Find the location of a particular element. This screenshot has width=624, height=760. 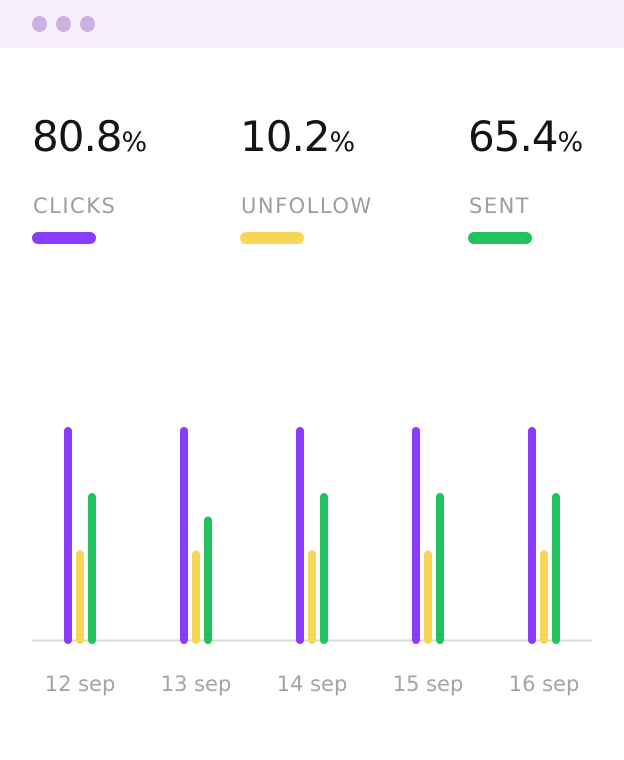

stat-value: 10.2 is located at coordinates (285, 136).